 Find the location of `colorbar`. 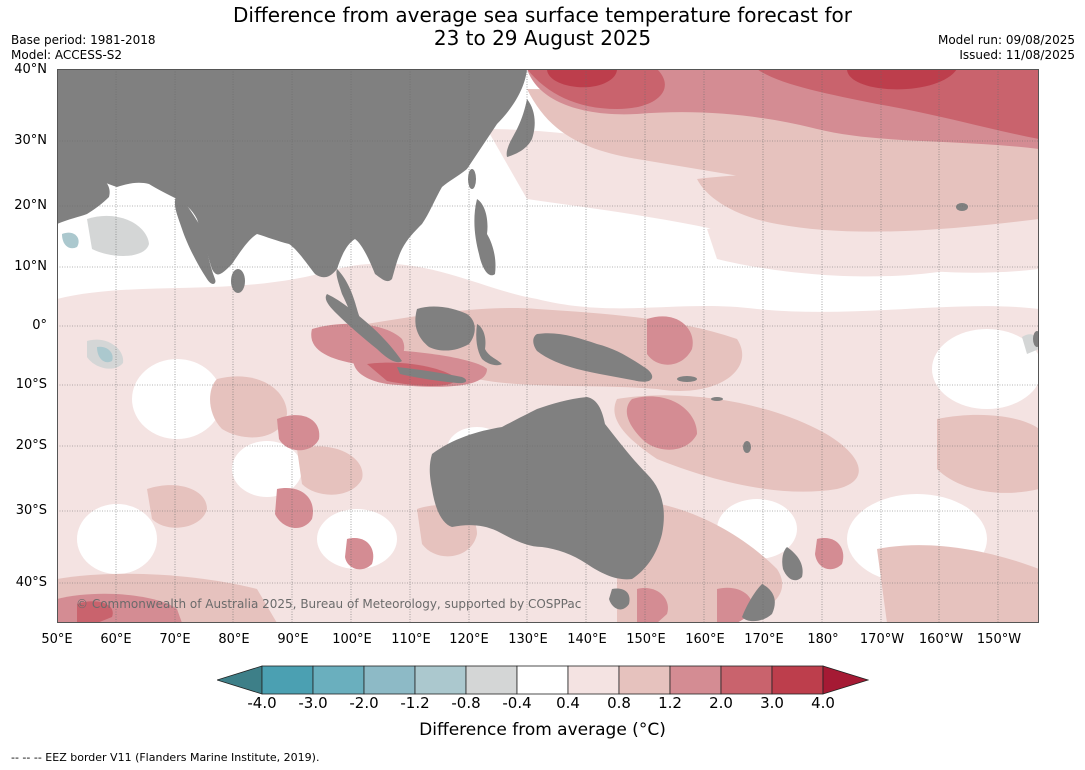

colorbar is located at coordinates (543, 680).